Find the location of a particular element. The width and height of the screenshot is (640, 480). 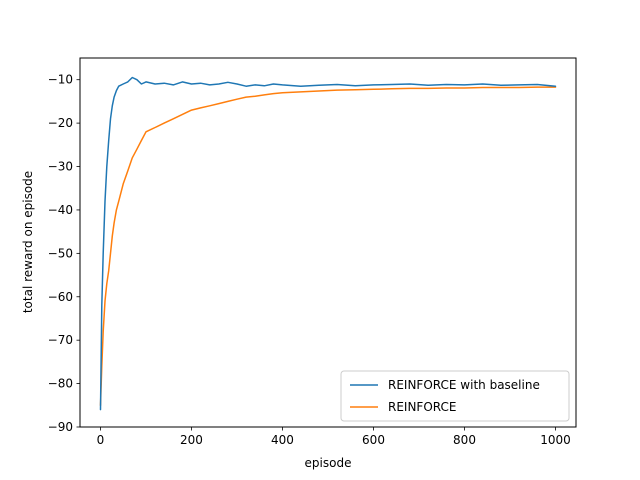

y-axis: −90 −80 −70 −60 −50 −40 −30 −20 −10 is located at coordinates (64, 253).